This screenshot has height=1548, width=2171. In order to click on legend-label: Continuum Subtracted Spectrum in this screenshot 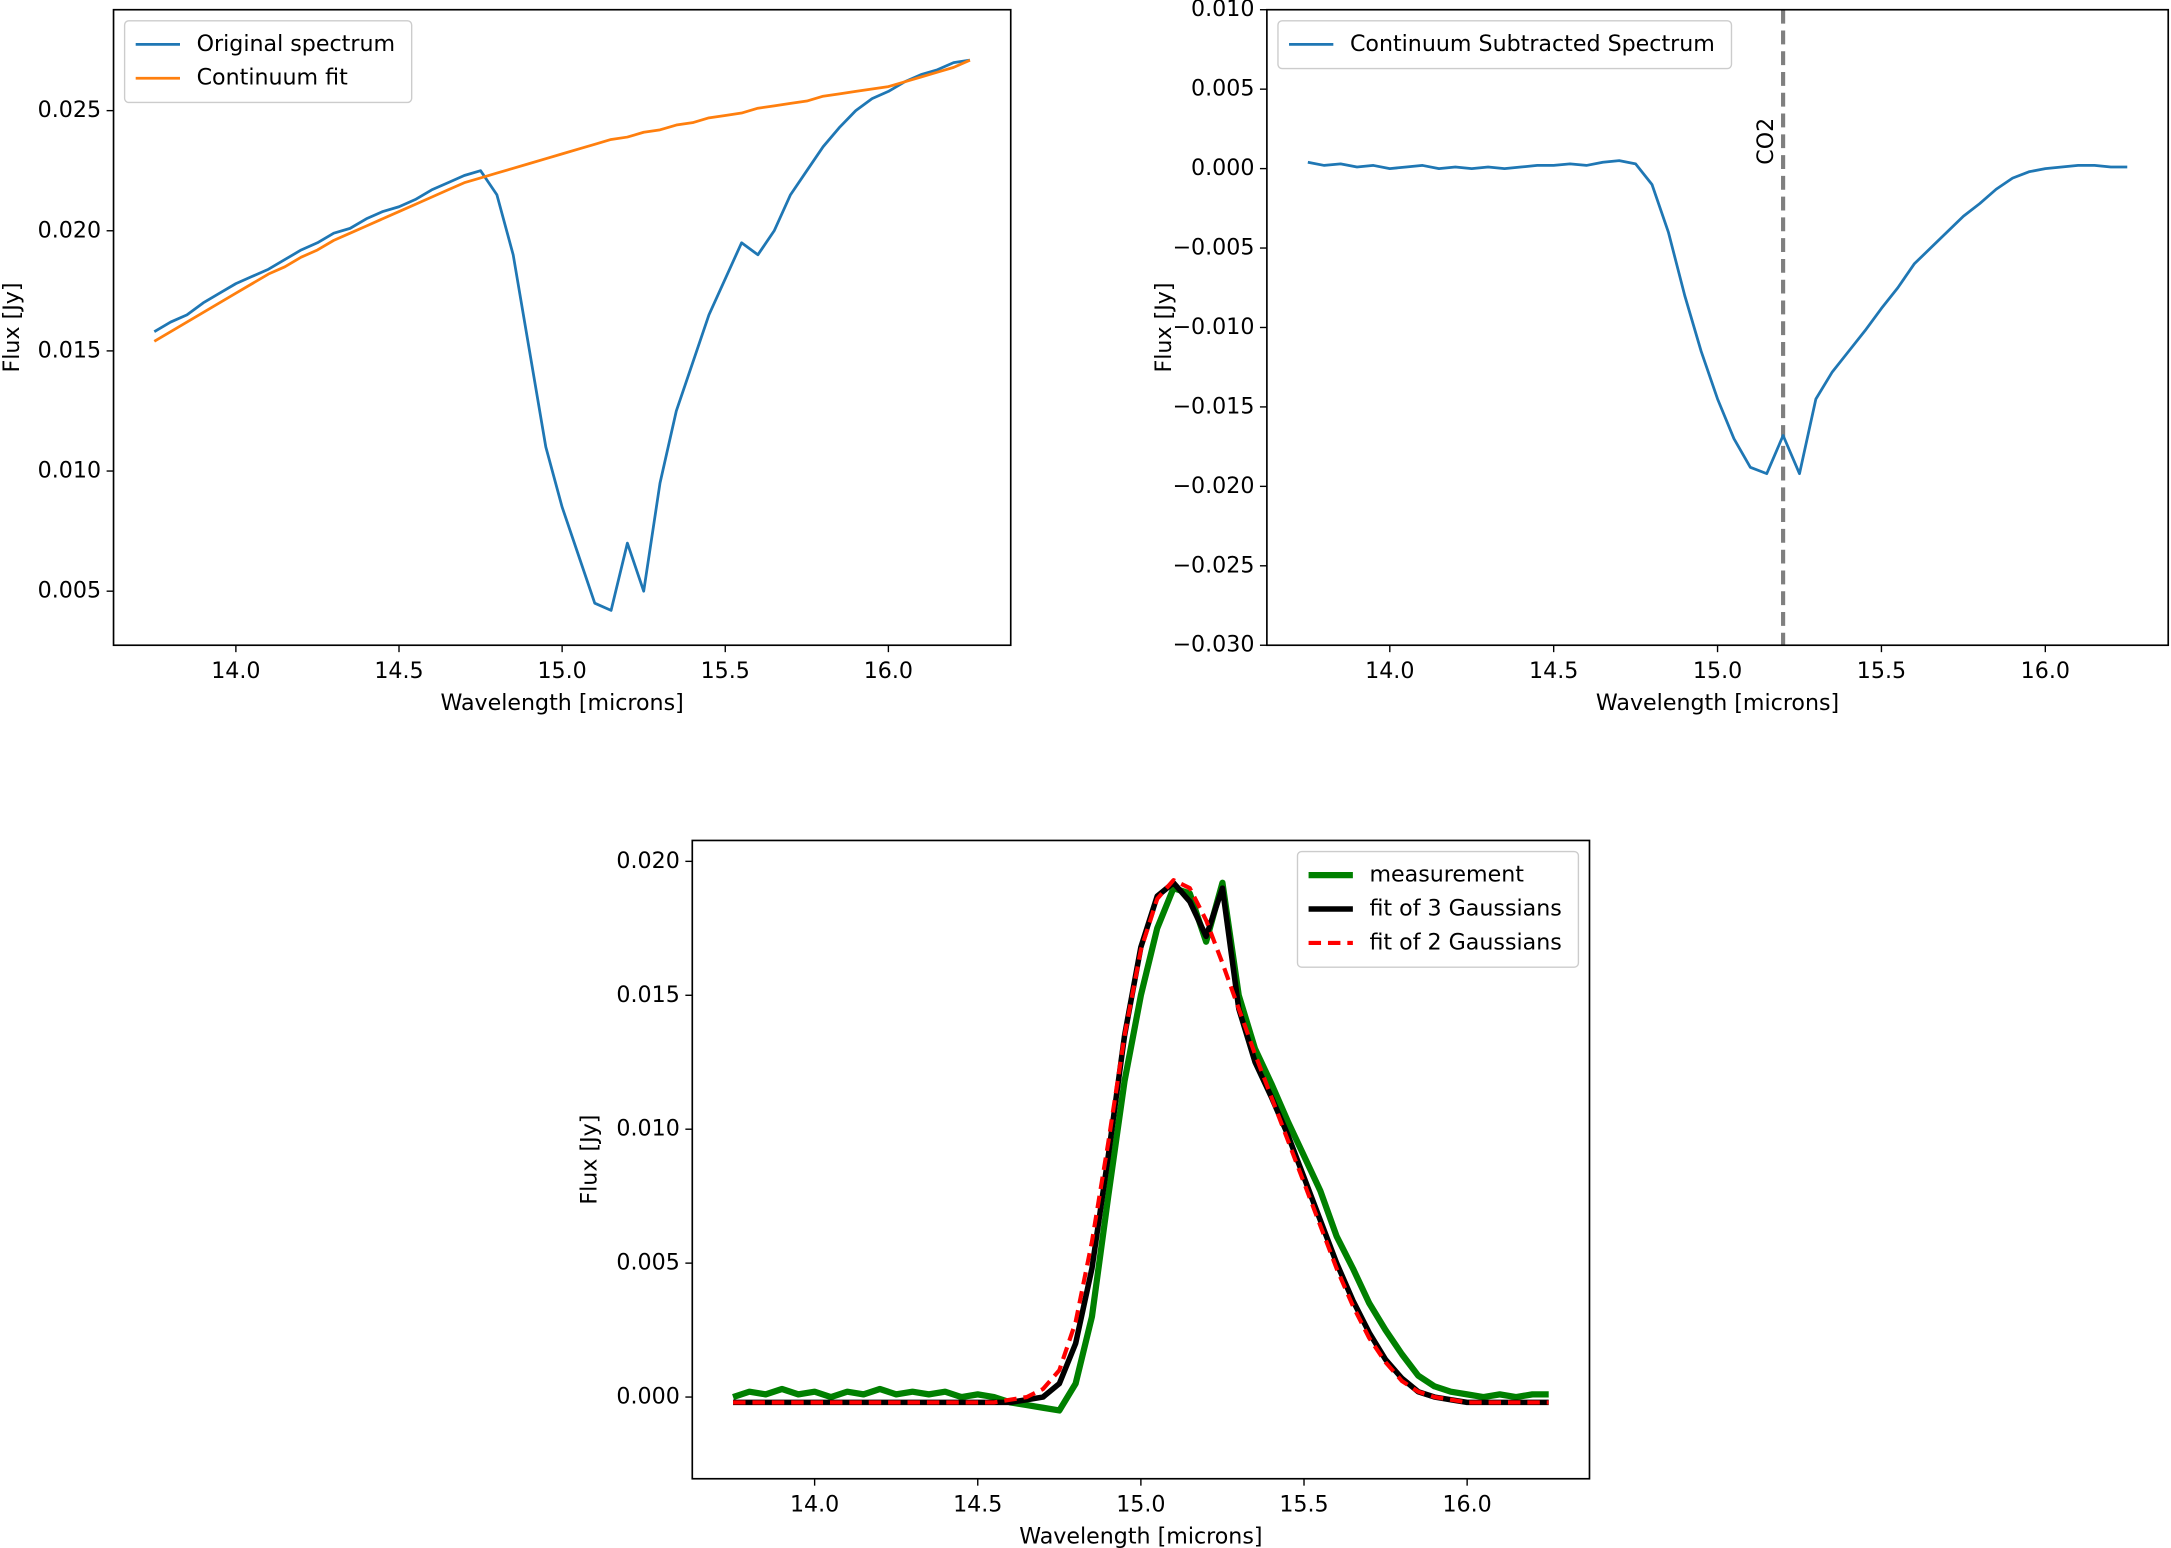, I will do `click(1532, 44)`.